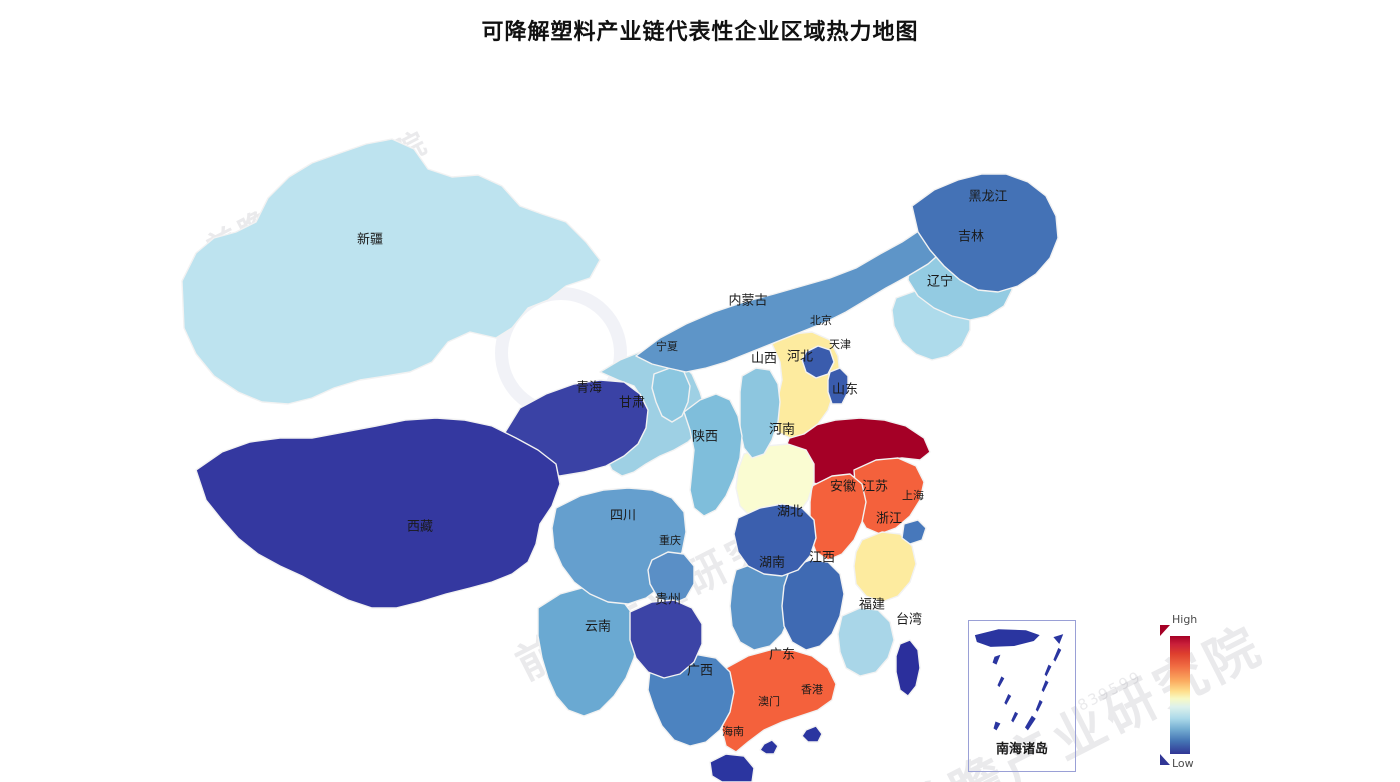  I want to click on province-label-台湾: 台湾, so click(909, 620).